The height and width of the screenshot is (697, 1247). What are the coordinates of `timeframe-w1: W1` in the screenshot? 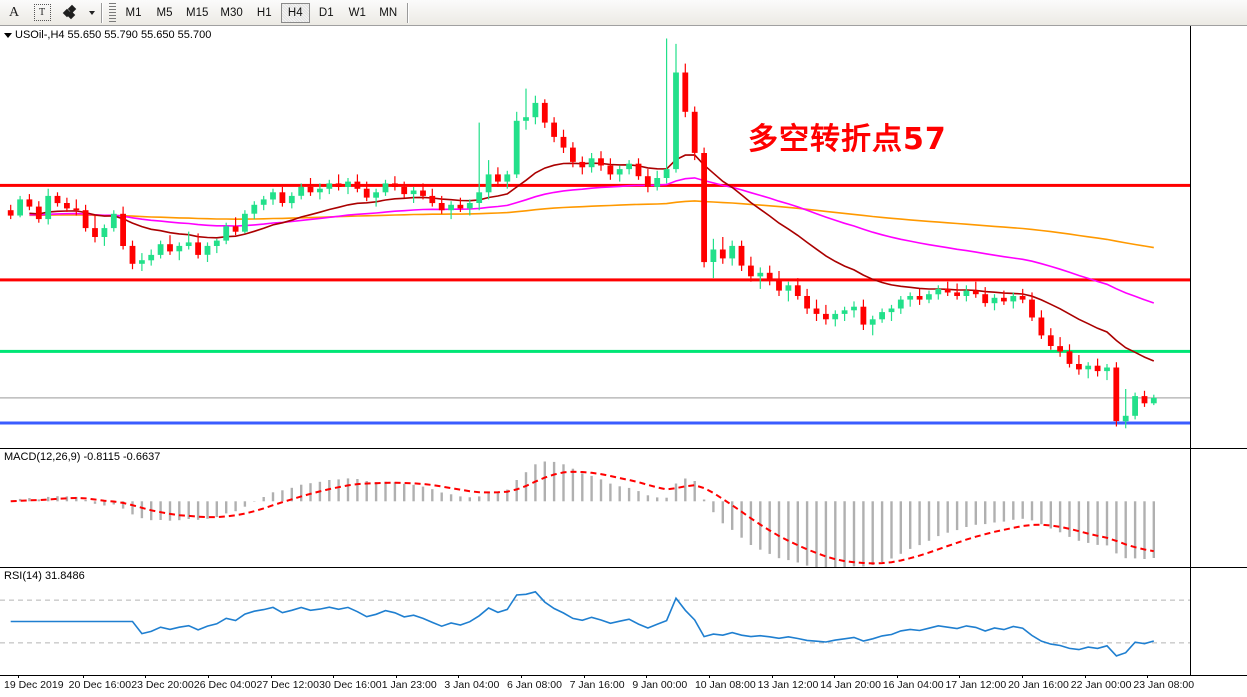 It's located at (357, 12).